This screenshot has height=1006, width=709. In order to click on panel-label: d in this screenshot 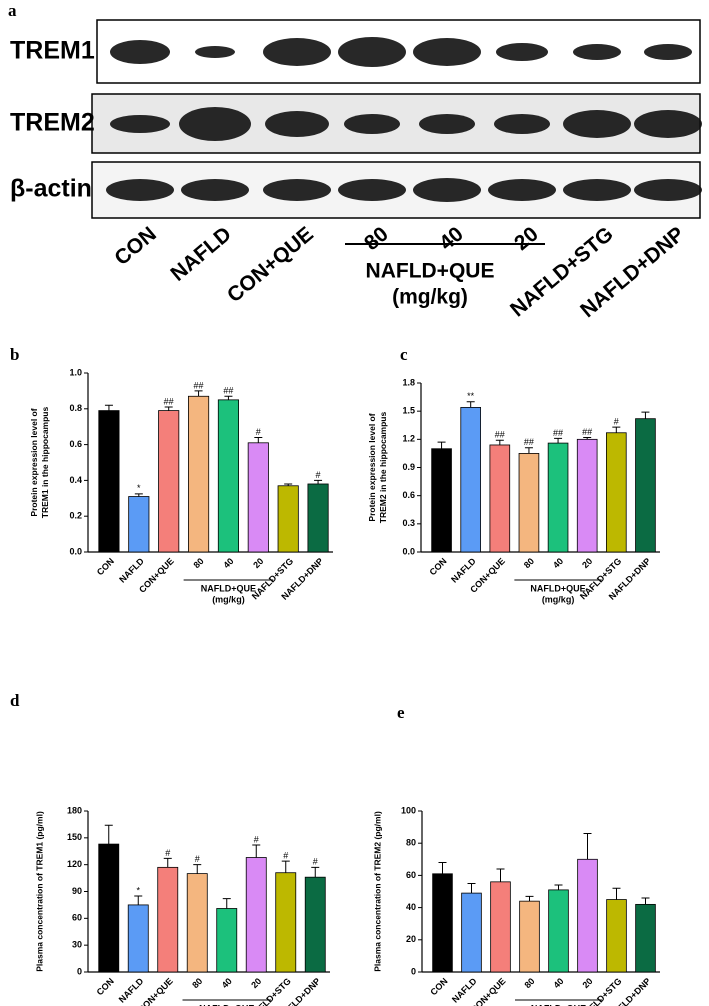, I will do `click(15, 700)`.